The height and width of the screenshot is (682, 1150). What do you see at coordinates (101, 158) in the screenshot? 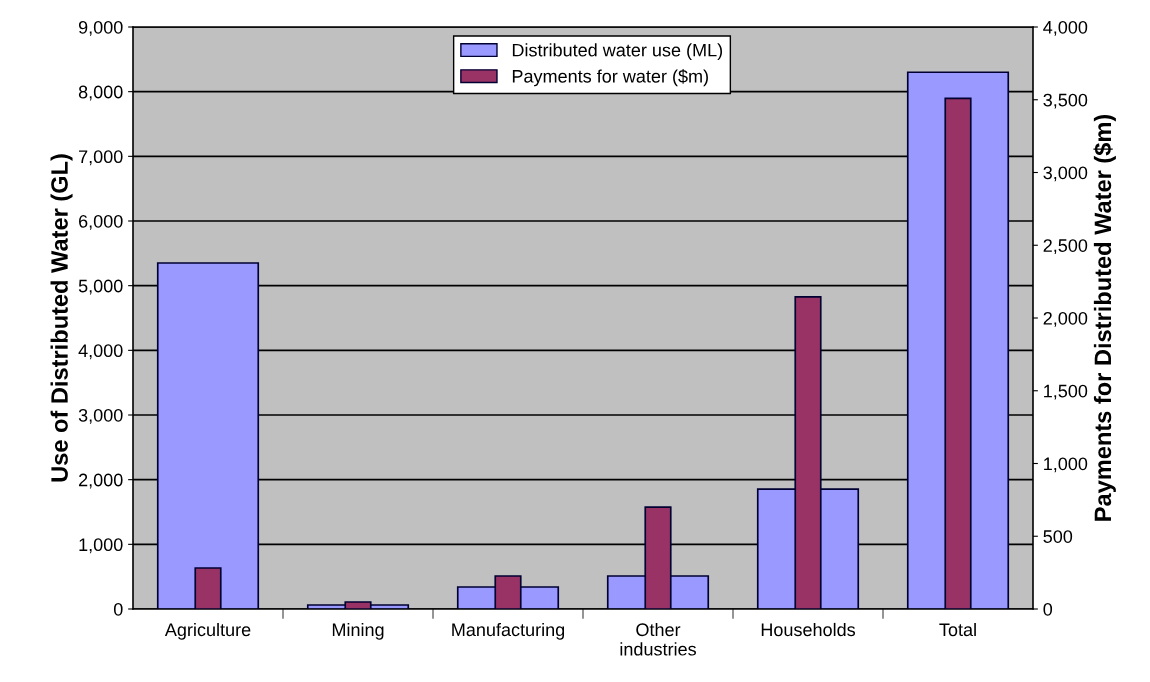
I see `y-tick-label: 7,000` at bounding box center [101, 158].